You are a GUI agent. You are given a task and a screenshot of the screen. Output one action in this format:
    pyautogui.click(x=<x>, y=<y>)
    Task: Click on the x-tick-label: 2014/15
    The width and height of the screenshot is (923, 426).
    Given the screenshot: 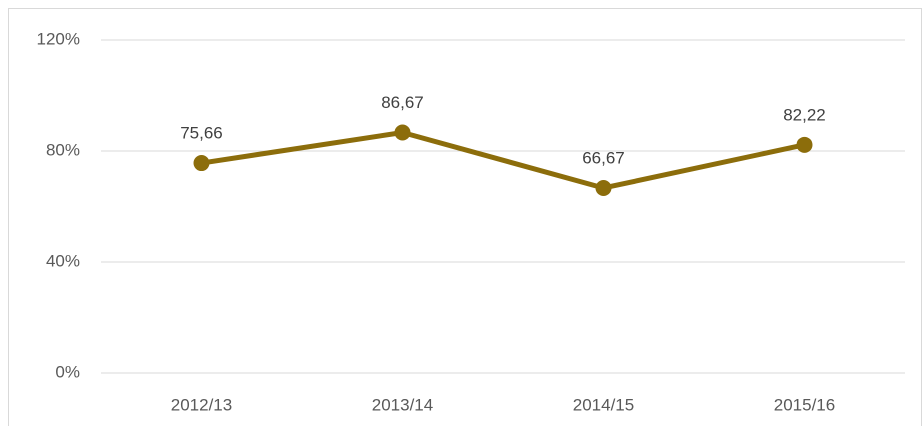 What is the action you would take?
    pyautogui.click(x=603, y=404)
    